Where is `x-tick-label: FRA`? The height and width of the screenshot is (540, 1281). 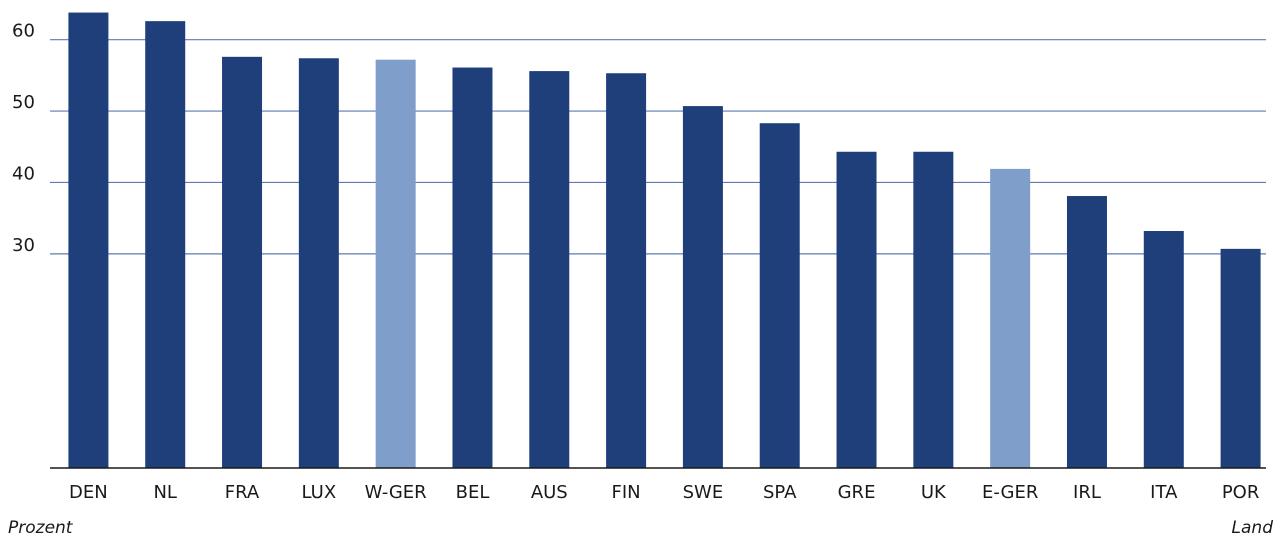 x-tick-label: FRA is located at coordinates (242, 492).